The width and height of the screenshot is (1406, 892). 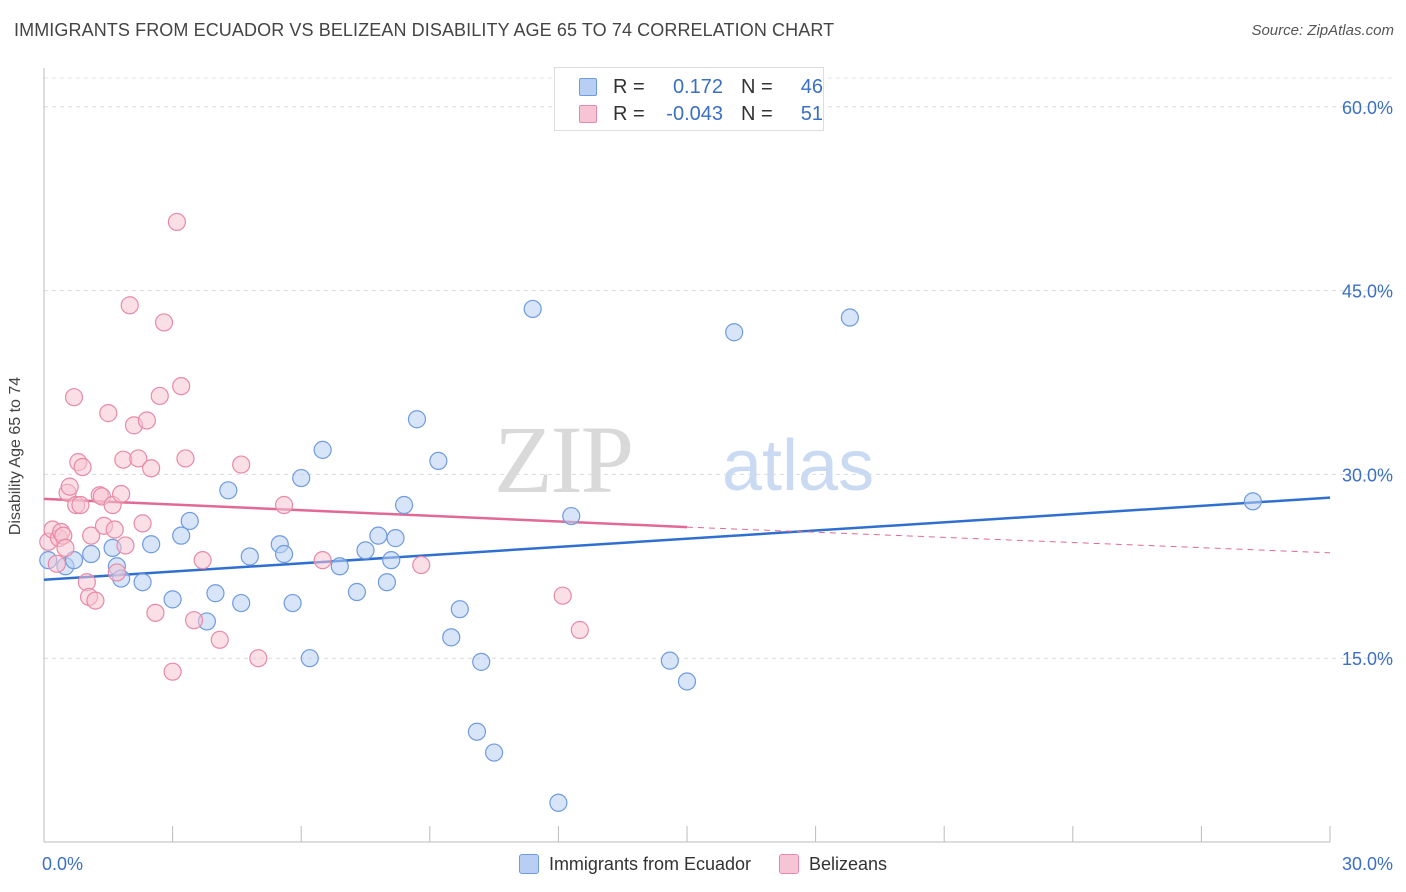 I want to click on ecuador-swatch, so click(x=588, y=87).